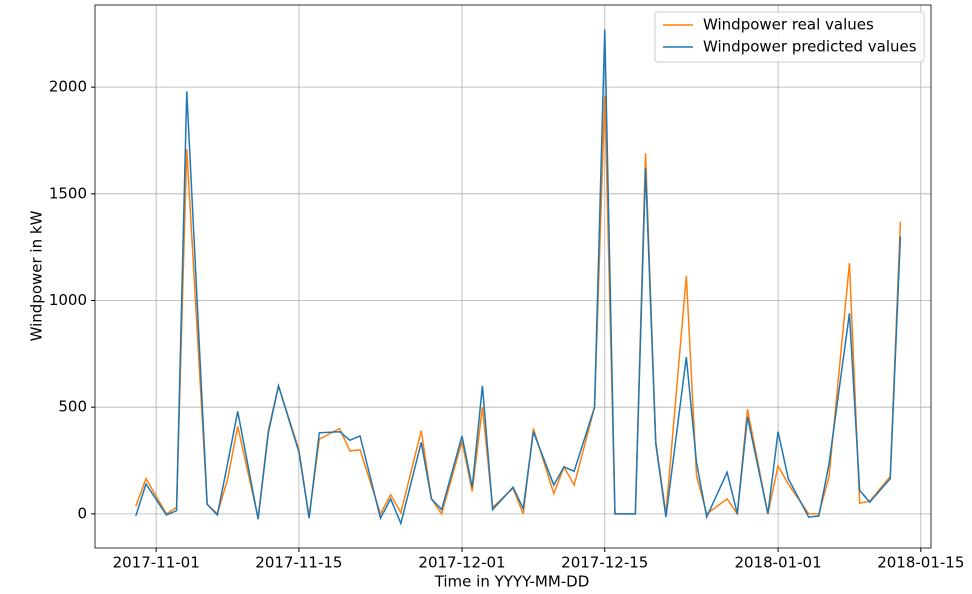 Image resolution: width=972 pixels, height=594 pixels. What do you see at coordinates (72, 407) in the screenshot?
I see `y-tick-label: 500` at bounding box center [72, 407].